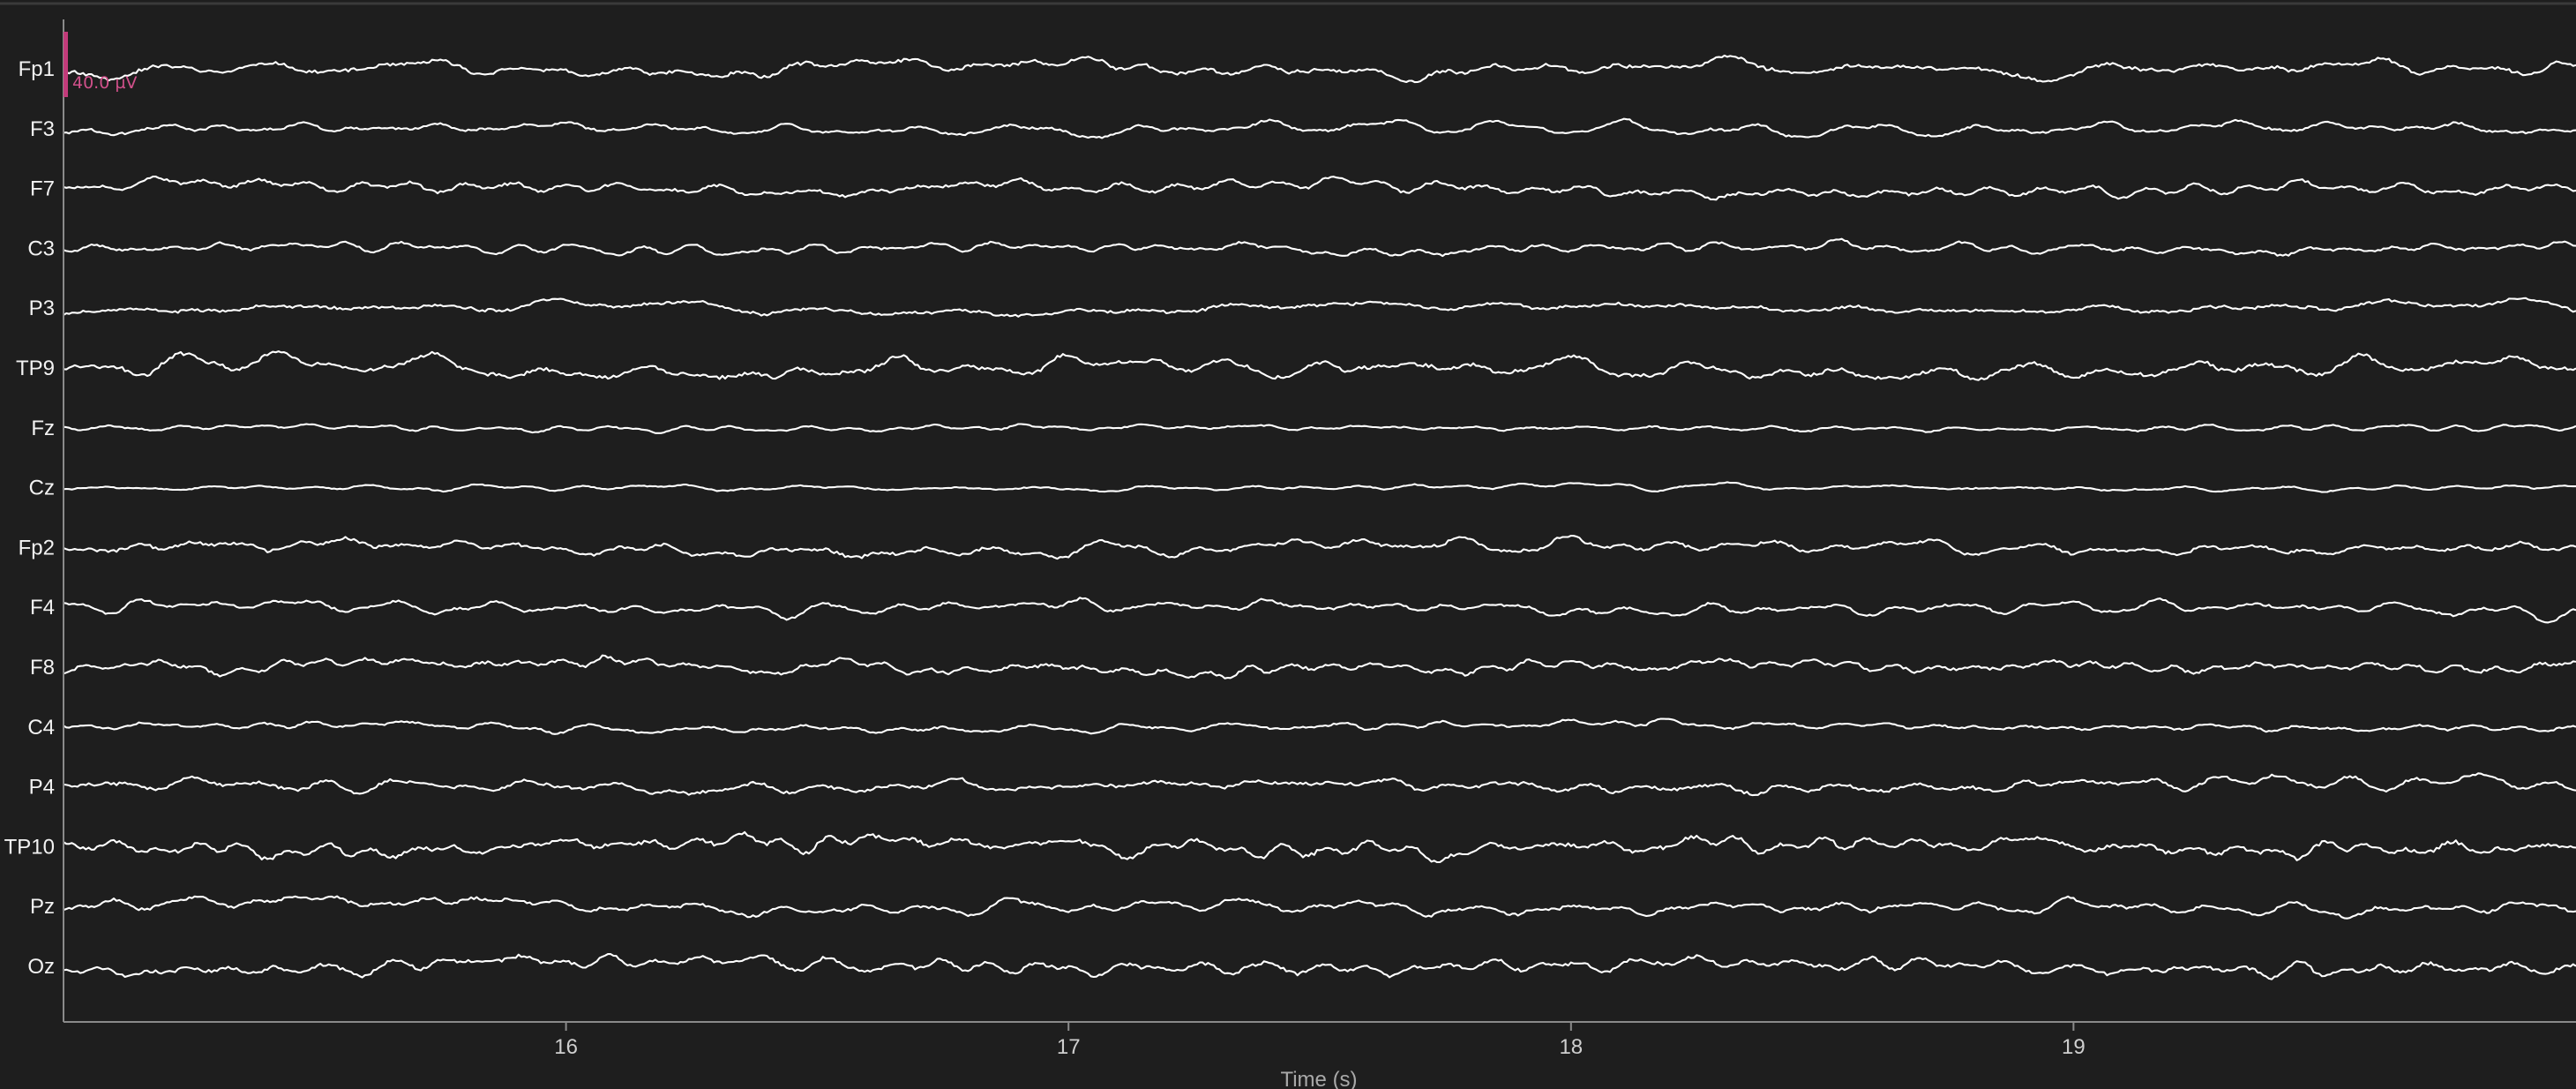 This screenshot has height=1089, width=2576. Describe the element at coordinates (1319, 667) in the screenshot. I see `trace-f8` at that location.